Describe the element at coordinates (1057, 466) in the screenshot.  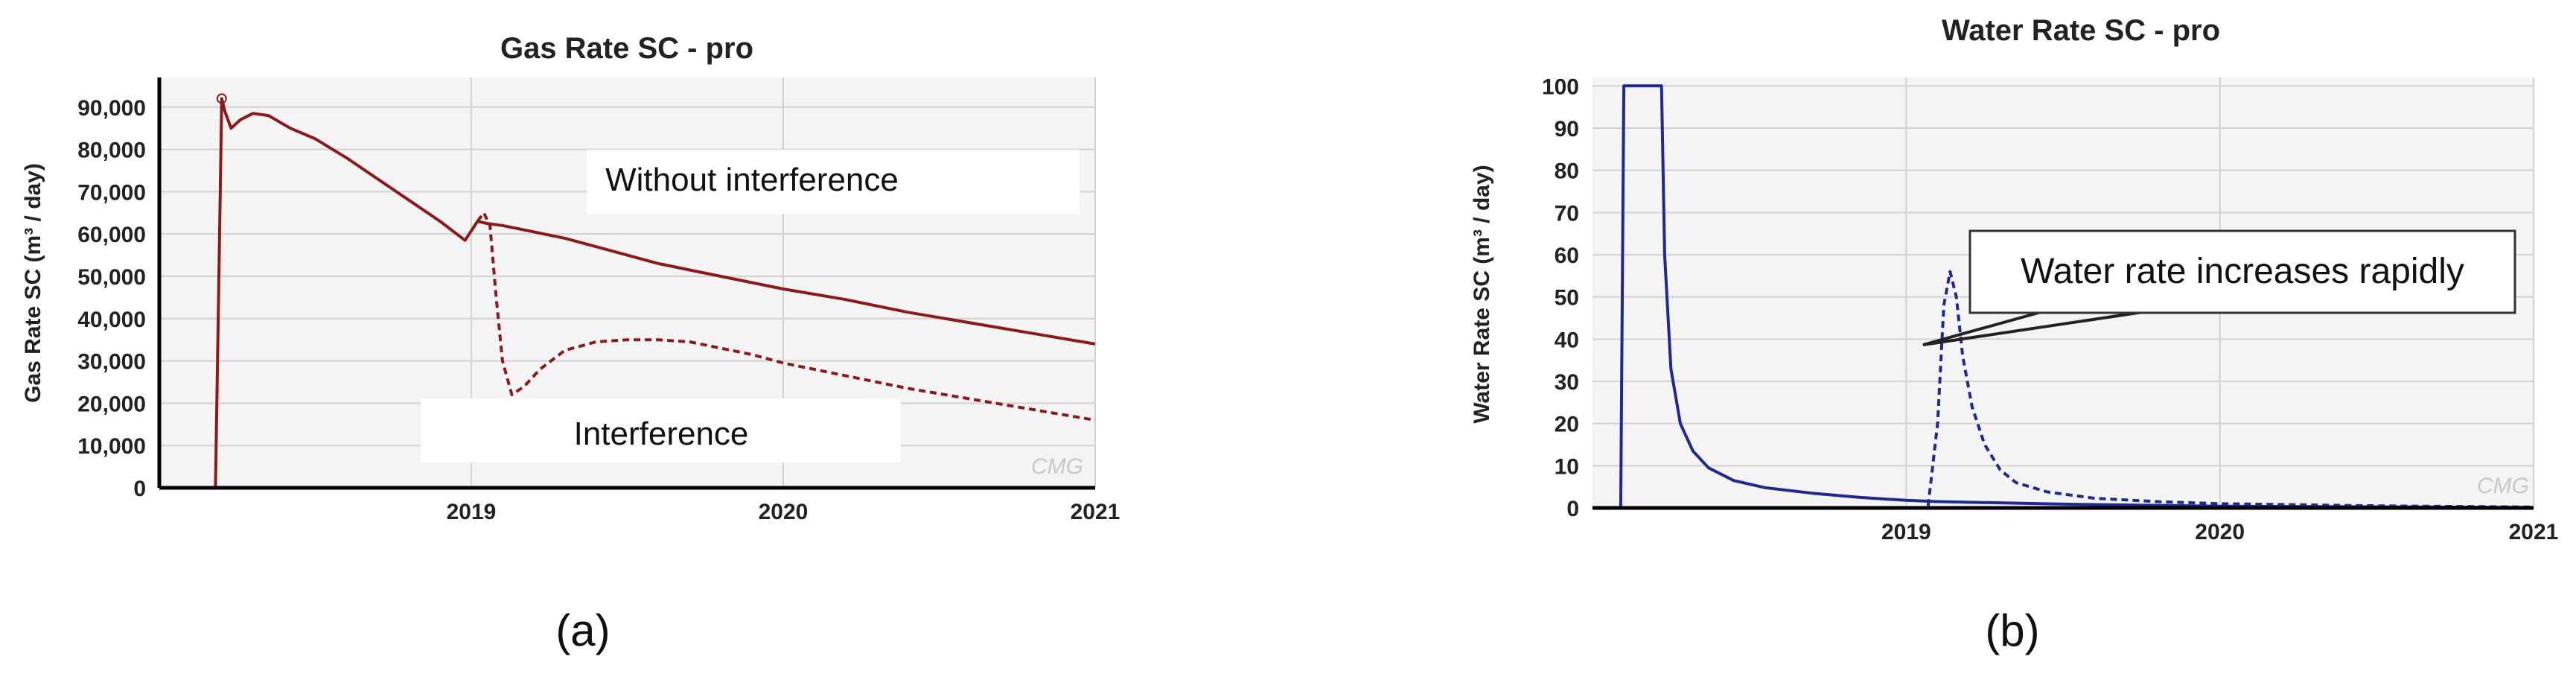
I see `gas-watermark: CMG` at that location.